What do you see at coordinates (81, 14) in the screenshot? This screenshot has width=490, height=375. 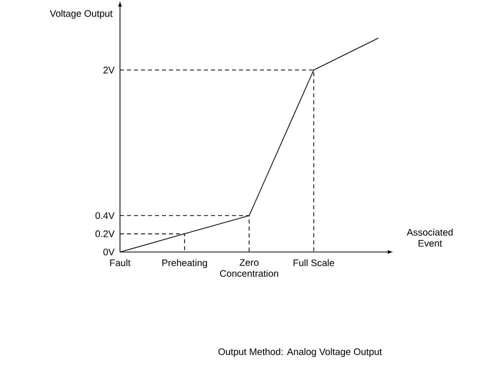 I see `y-axis-title: Voltage Output` at bounding box center [81, 14].